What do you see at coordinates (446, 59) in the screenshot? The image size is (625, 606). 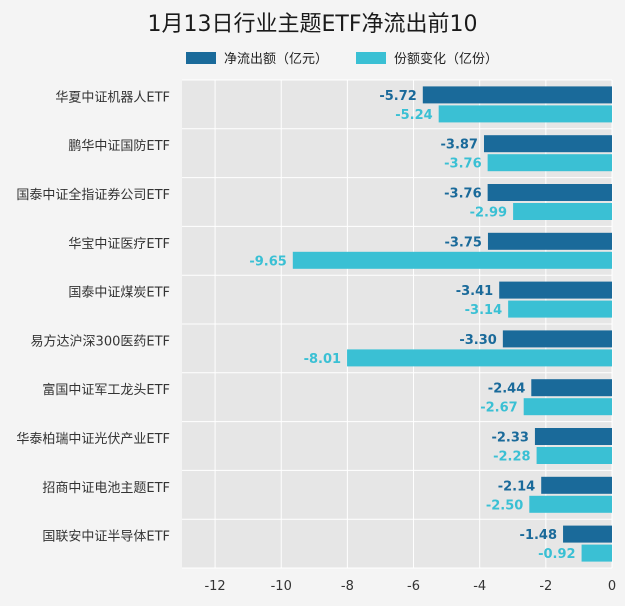 I see `legend-label-share-change: 份额变化（亿份）` at bounding box center [446, 59].